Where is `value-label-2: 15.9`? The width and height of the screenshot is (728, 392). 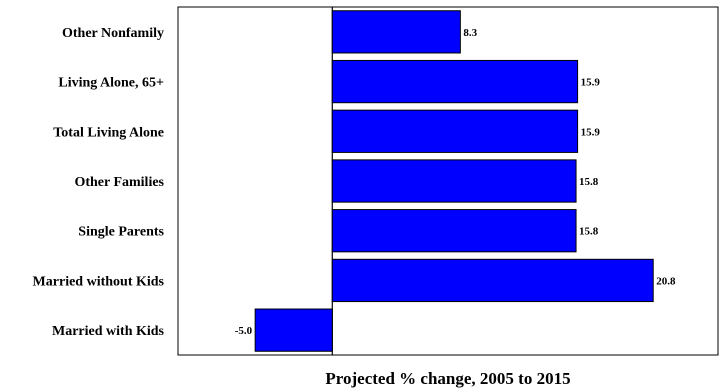
value-label-2: 15.9 is located at coordinates (591, 132).